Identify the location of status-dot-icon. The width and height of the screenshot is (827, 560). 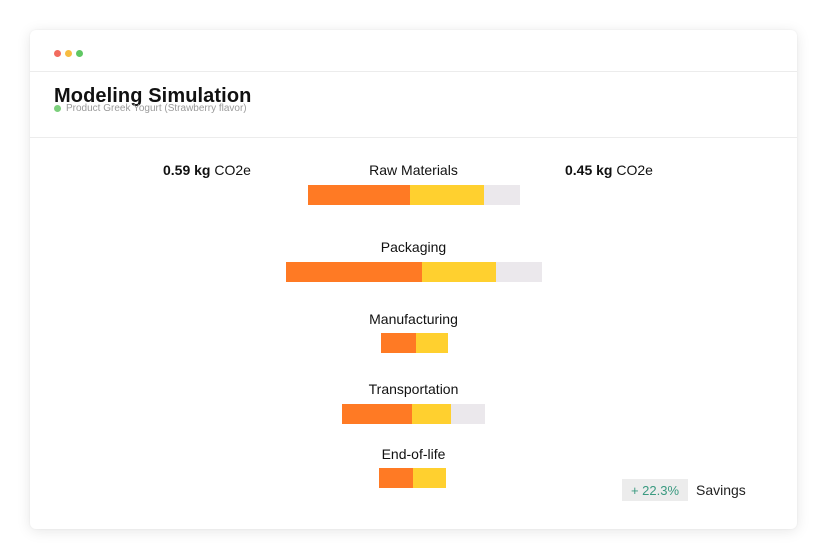
(57, 108).